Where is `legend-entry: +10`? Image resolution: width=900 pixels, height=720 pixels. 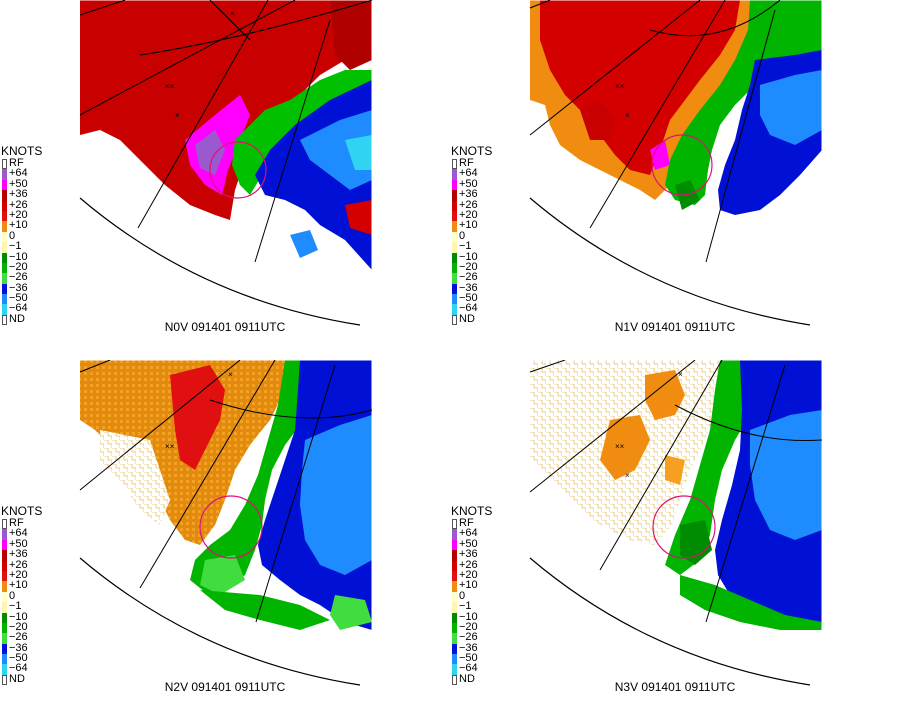 legend-entry: +10 is located at coordinates (23, 585).